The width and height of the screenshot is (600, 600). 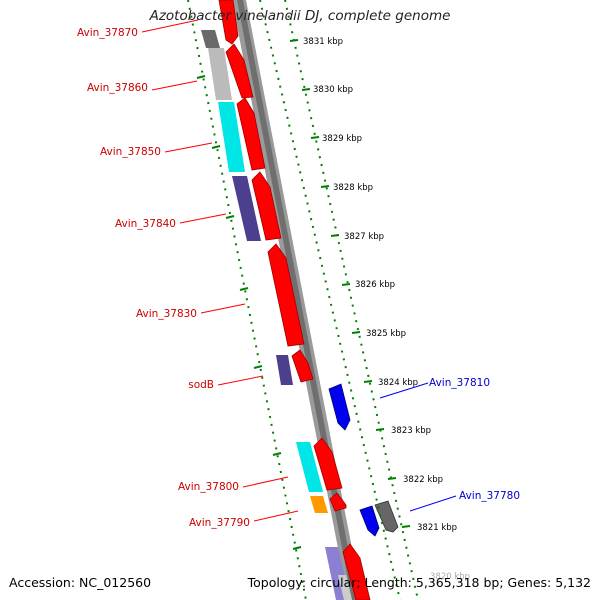 I want to click on gene-label-avin-37800: Avin_37800, so click(x=208, y=487).